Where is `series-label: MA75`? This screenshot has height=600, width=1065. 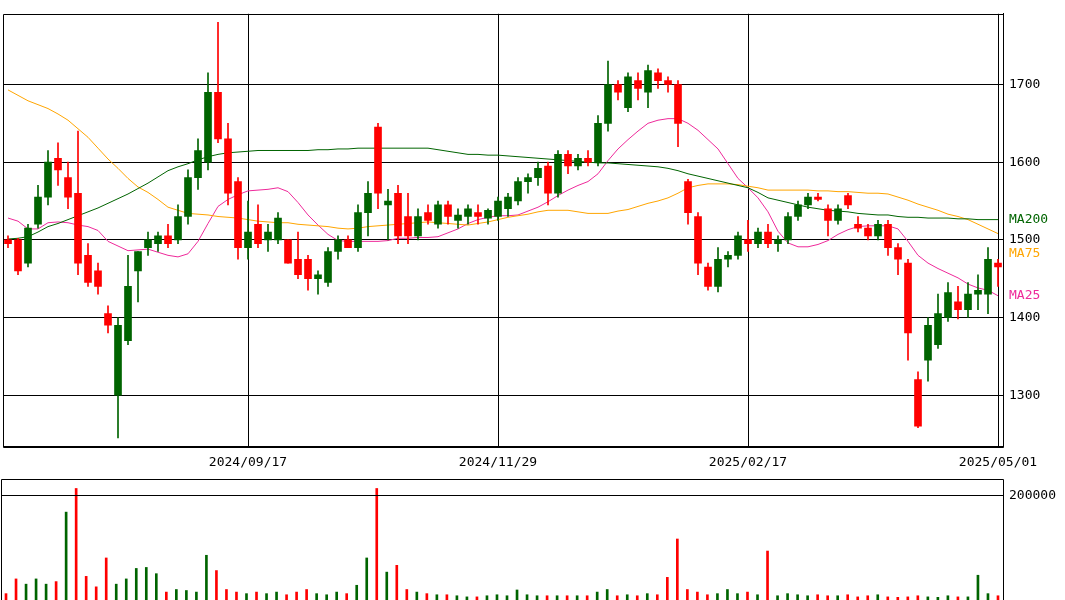
series-label: MA75 is located at coordinates (1025, 253).